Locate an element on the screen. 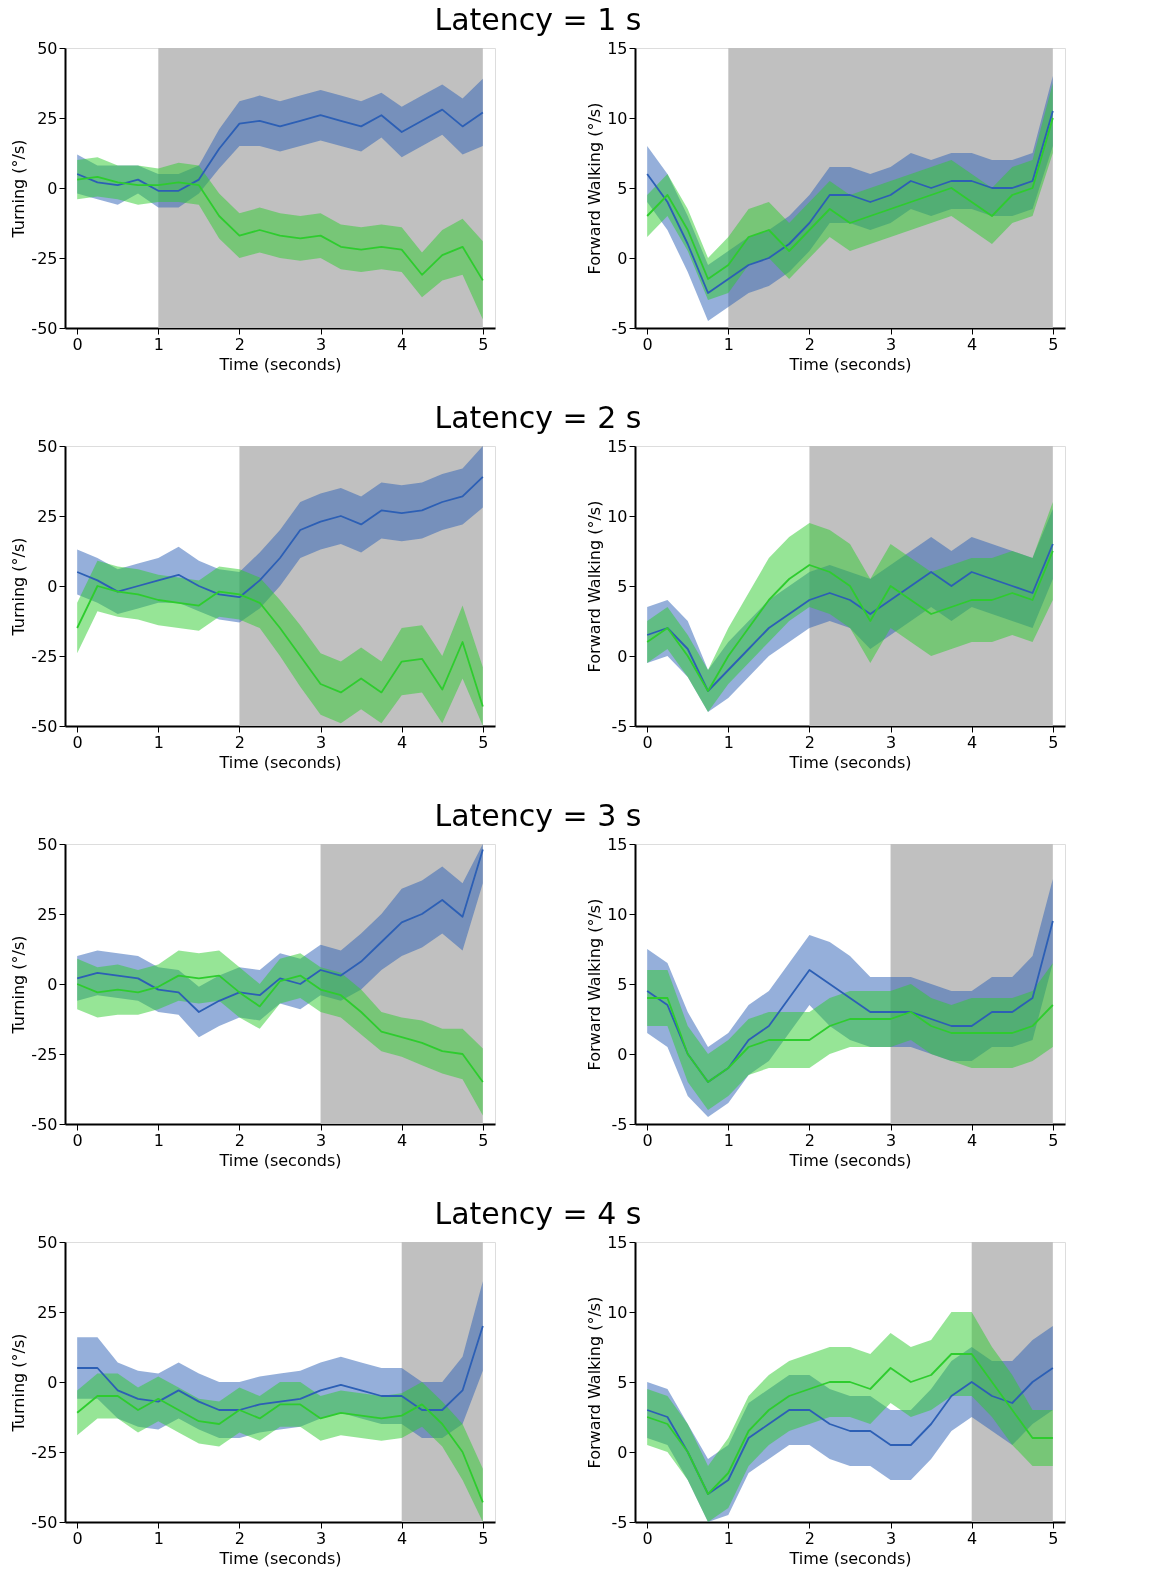 Image resolution: width=1170 pixels, height=1595 pixels. chart-title: Latency = 2 s is located at coordinates (538, 417).